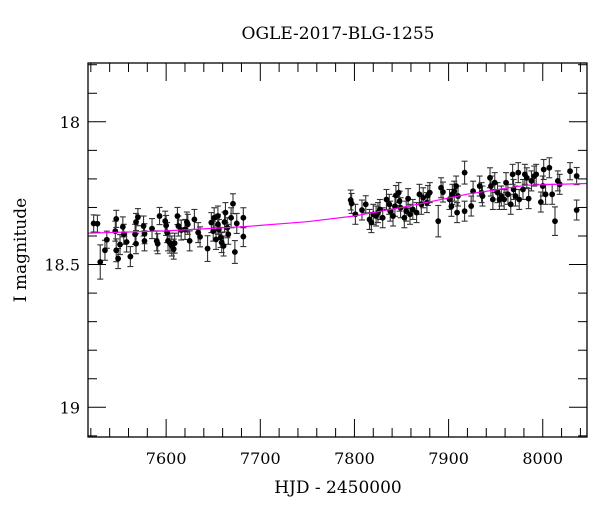 This screenshot has width=600, height=516. Describe the element at coordinates (337, 208) in the screenshot. I see `model-curve` at that location.